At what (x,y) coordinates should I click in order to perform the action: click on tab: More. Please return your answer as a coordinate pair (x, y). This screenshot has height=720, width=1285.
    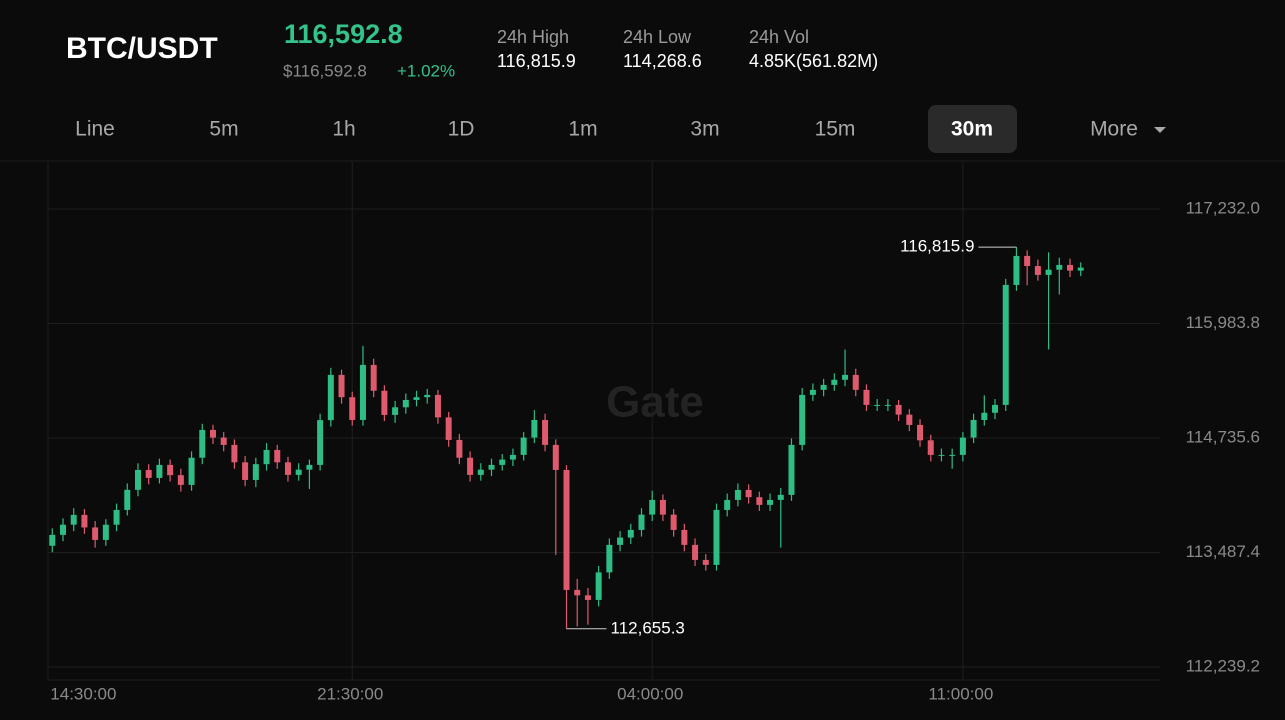
    Looking at the image, I should click on (1114, 129).